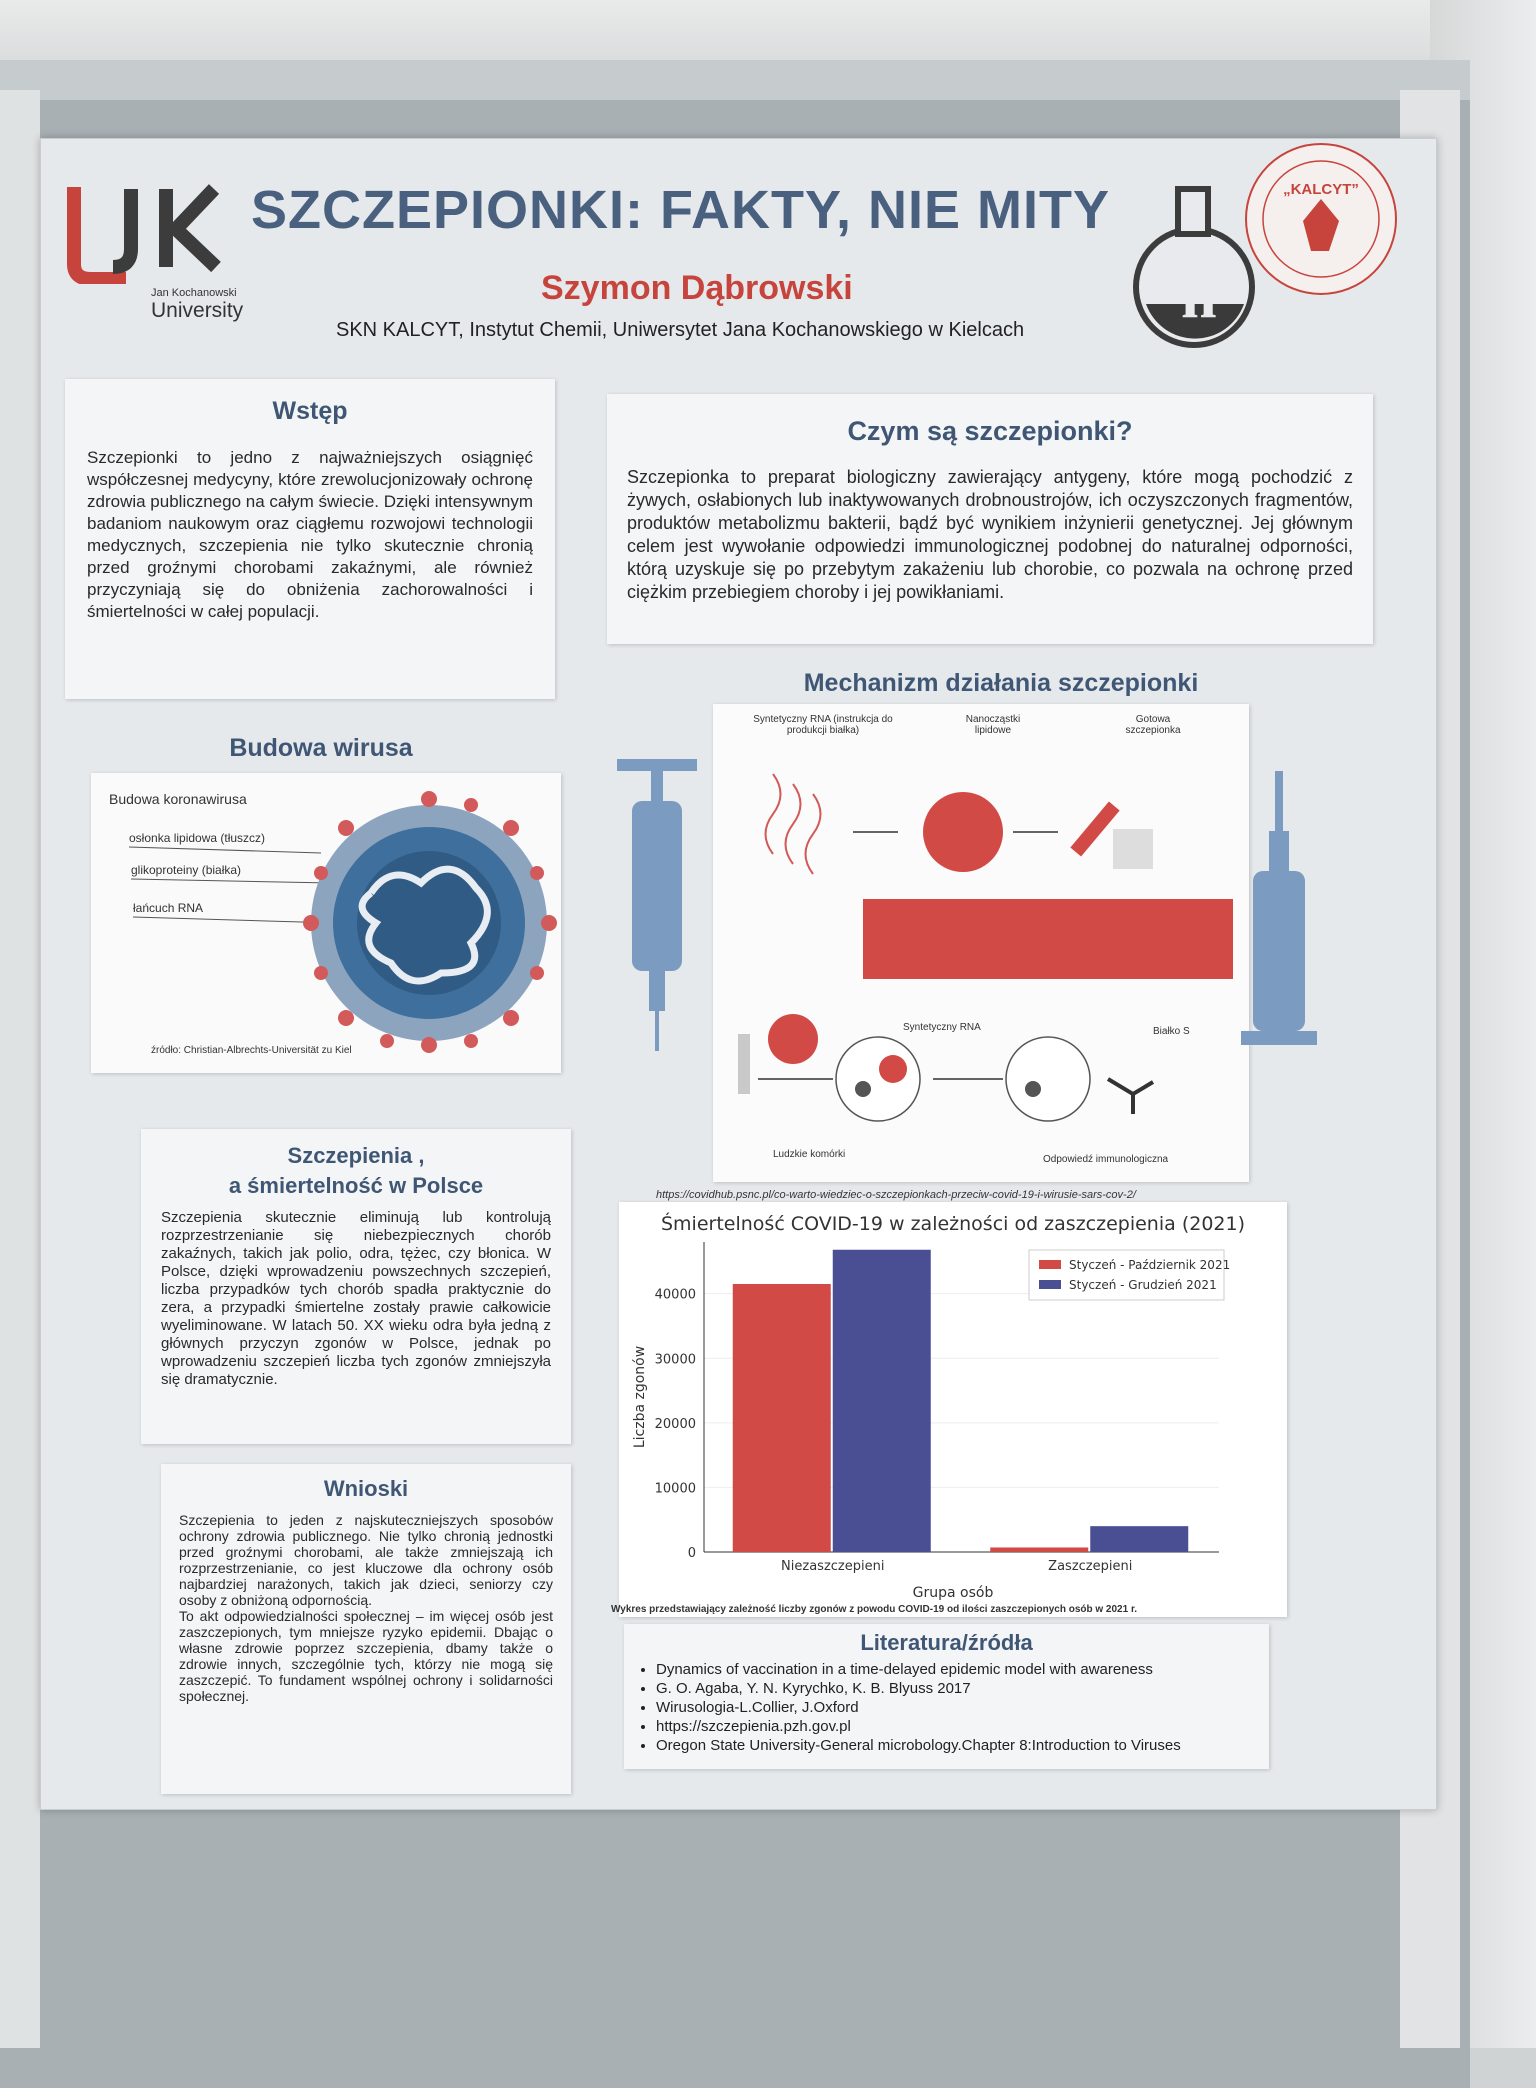  What do you see at coordinates (1321, 189) in the screenshot?
I see `seal-name: „KALCYT”` at bounding box center [1321, 189].